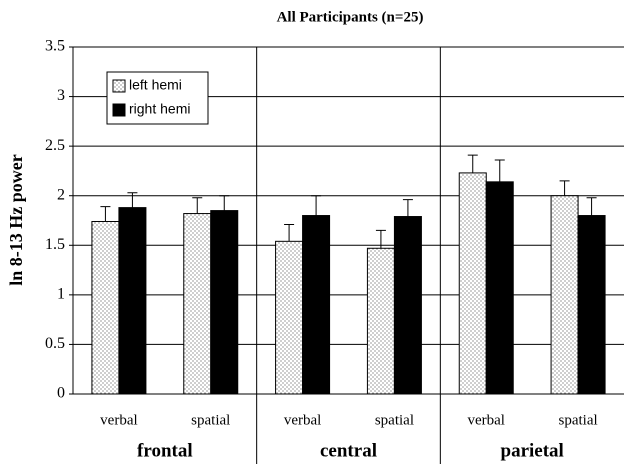  Describe the element at coordinates (55, 244) in the screenshot. I see `y-tick-label: 1.5` at that location.